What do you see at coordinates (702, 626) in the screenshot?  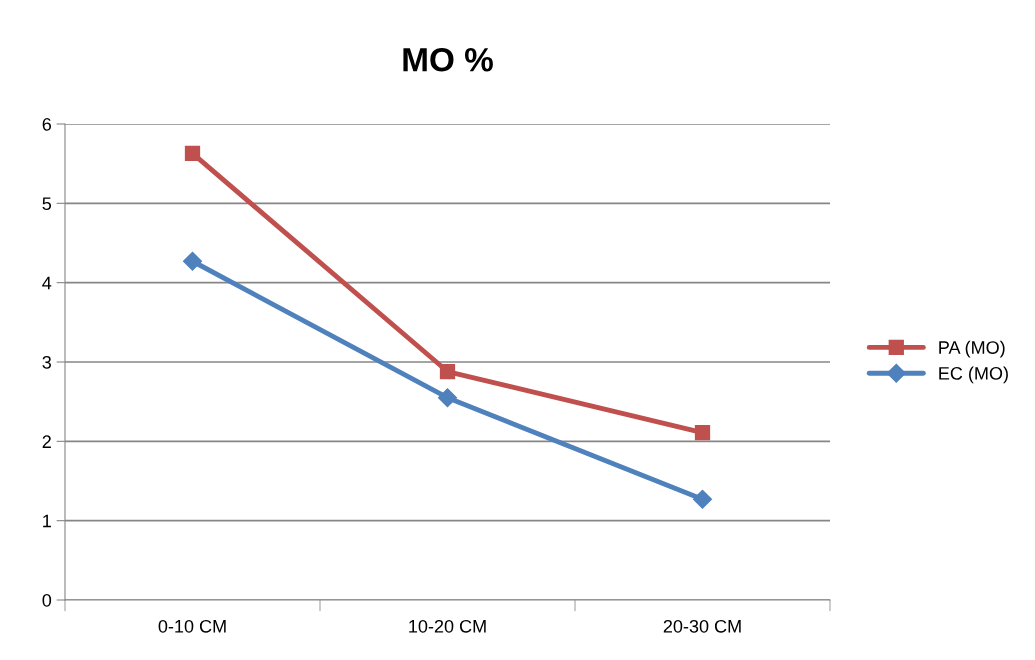 I see `x-tick-label: 20-30 CM` at bounding box center [702, 626].